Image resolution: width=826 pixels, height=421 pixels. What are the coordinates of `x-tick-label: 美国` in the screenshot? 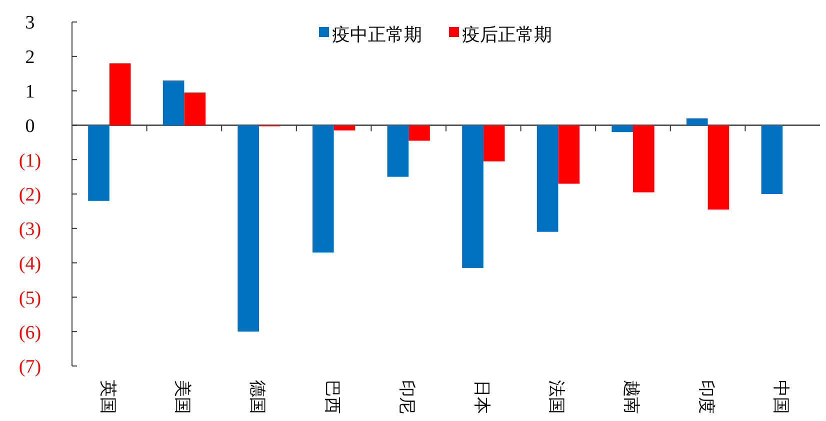 It's located at (182, 397).